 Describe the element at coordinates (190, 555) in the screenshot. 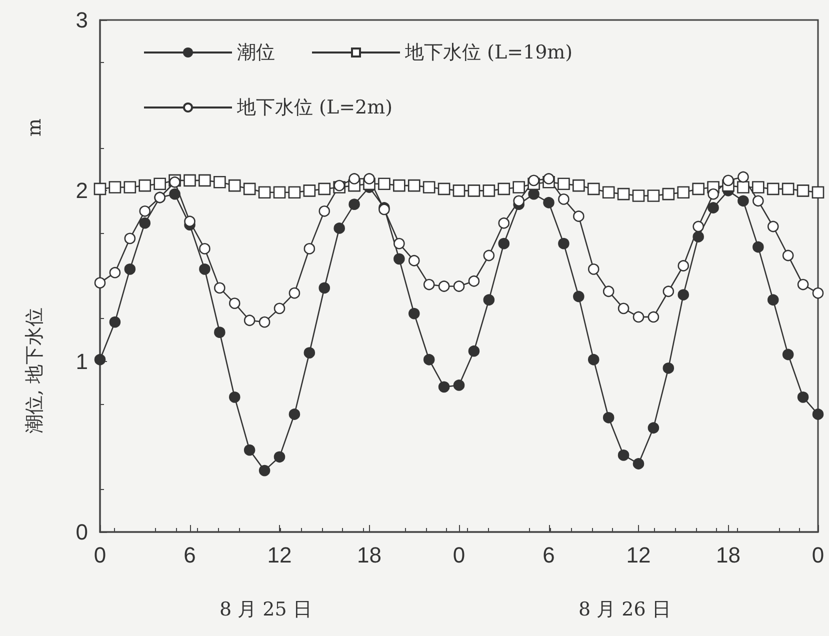

I see `x-tick-label: 6` at that location.